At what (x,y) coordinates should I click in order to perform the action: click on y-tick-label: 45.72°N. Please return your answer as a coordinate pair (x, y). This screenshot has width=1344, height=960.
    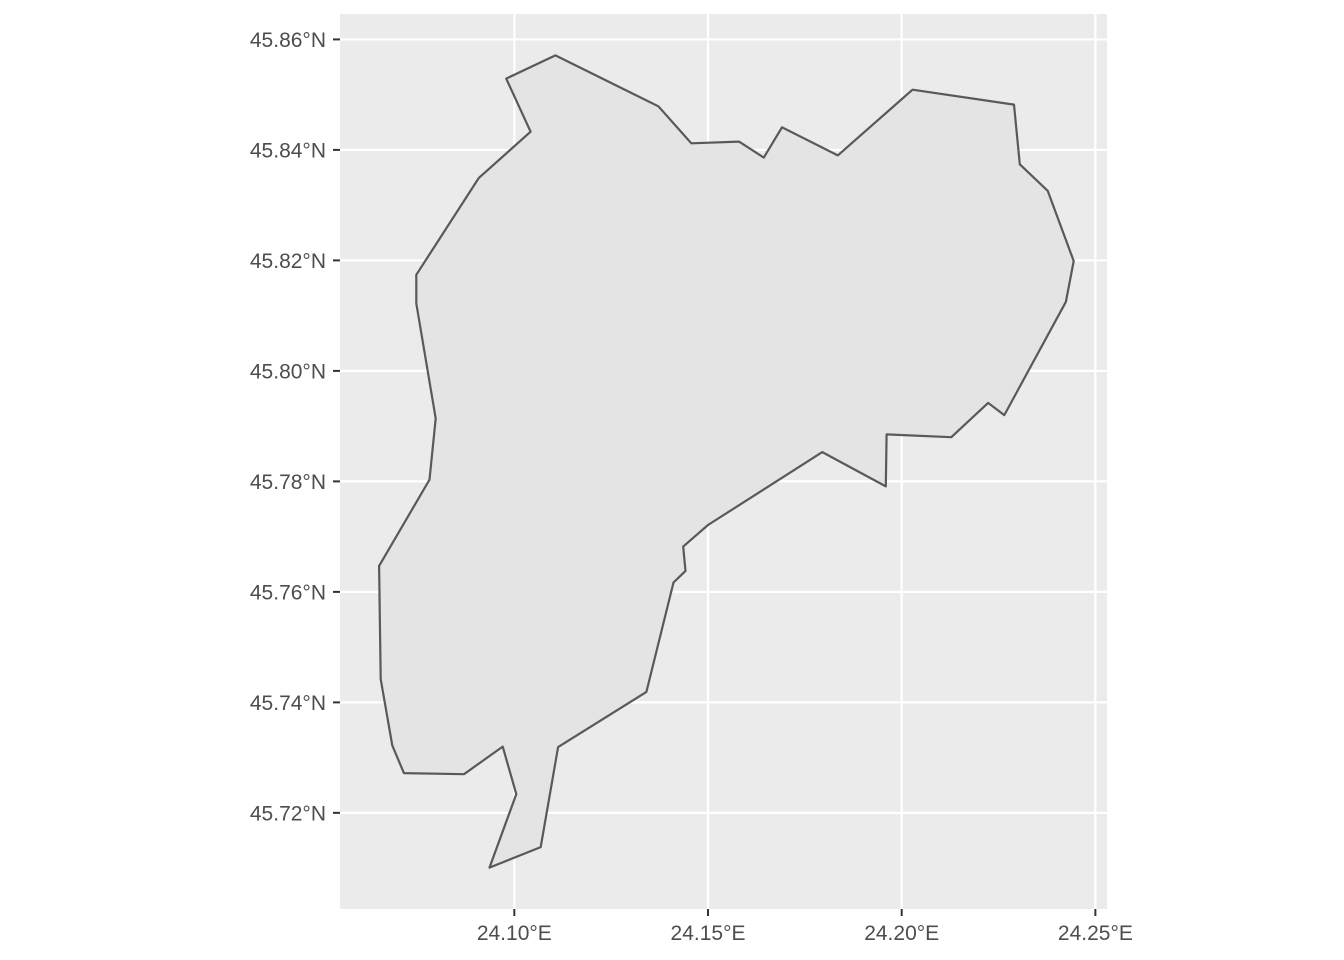
    Looking at the image, I should click on (288, 813).